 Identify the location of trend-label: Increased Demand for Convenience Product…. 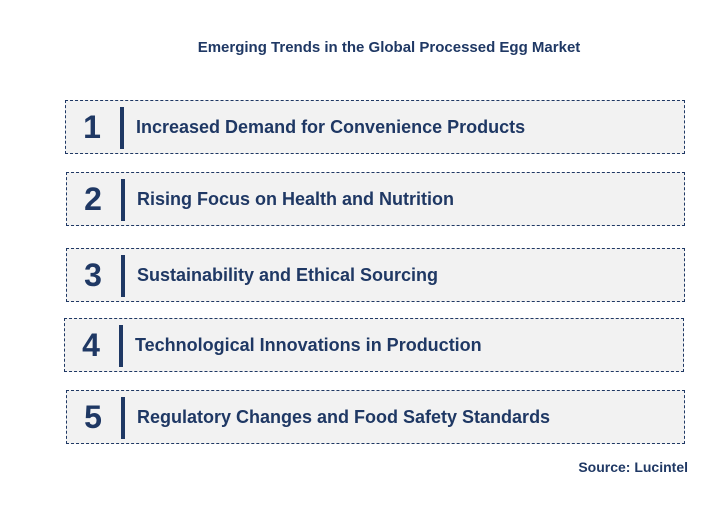
(331, 126).